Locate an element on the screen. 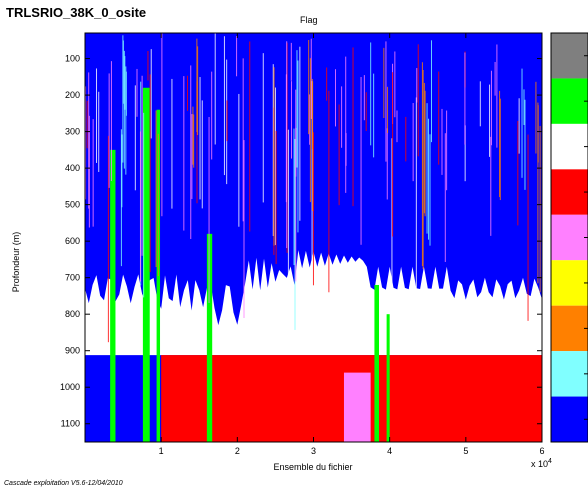 Image resolution: width=588 pixels, height=491 pixels. x-exponent-base: x 10 is located at coordinates (540, 464).